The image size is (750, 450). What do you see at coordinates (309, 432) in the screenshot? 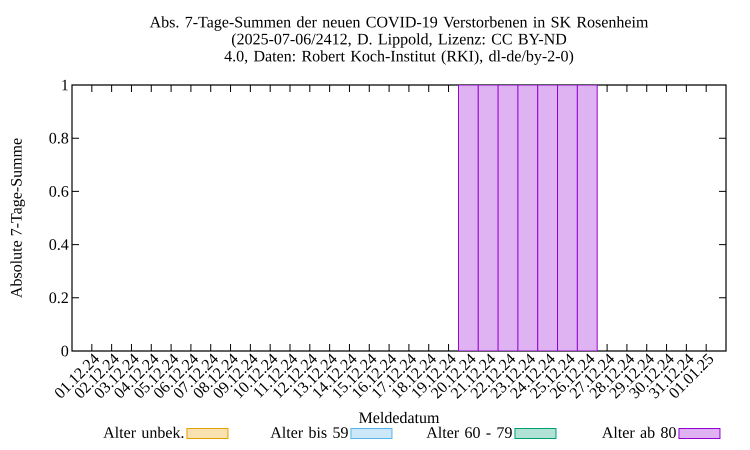
I see `legend-label: Alter bis 59` at bounding box center [309, 432].